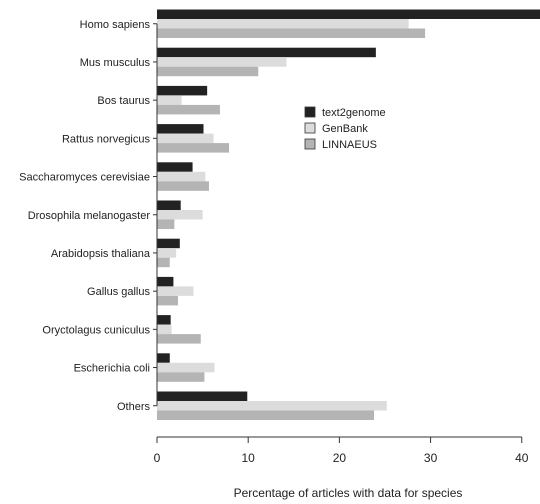 The height and width of the screenshot is (504, 540). What do you see at coordinates (106, 139) in the screenshot?
I see `category-label-rattus-norvegicus: Rattus norvegicus` at bounding box center [106, 139].